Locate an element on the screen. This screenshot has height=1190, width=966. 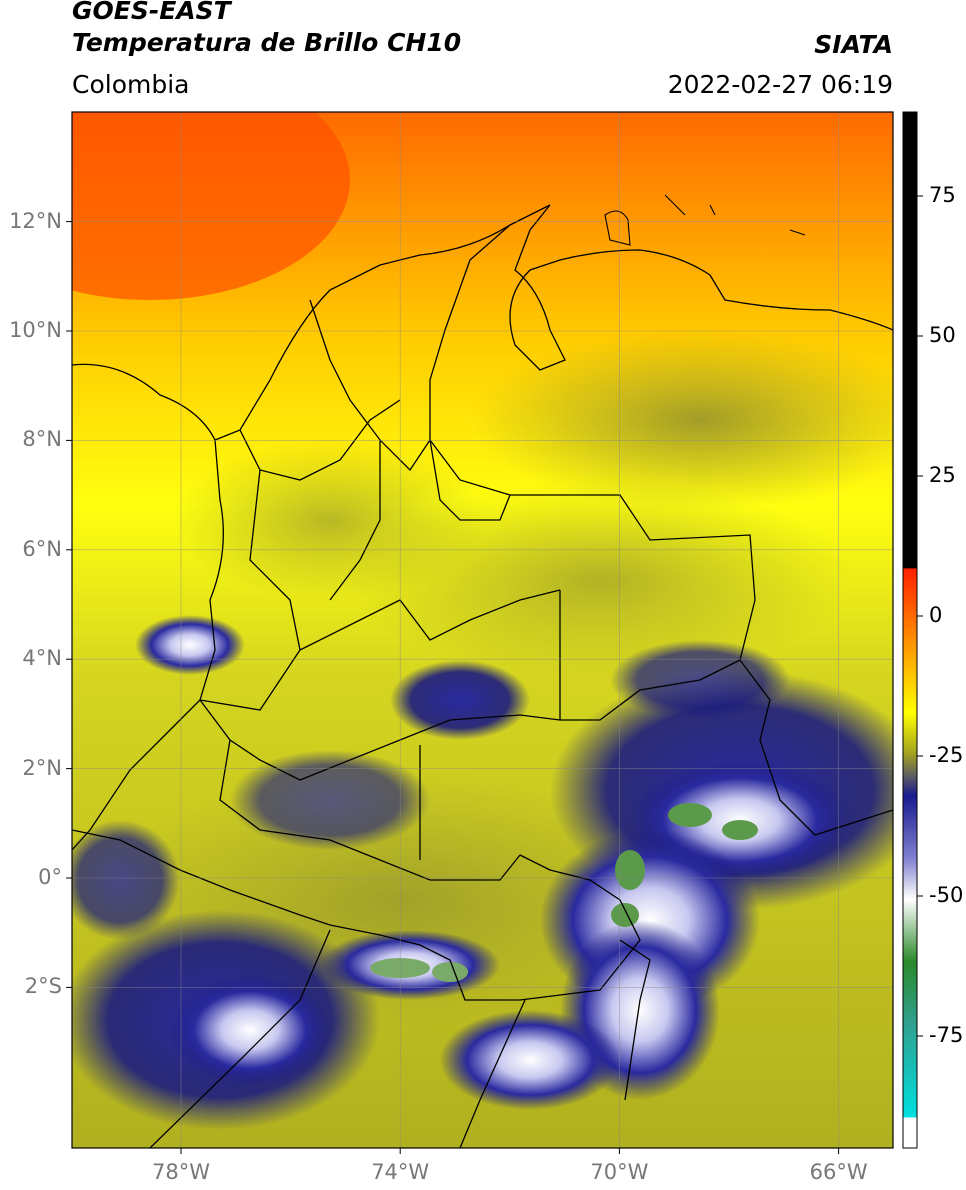
colorbar-tick-label: 25 is located at coordinates (942, 475).